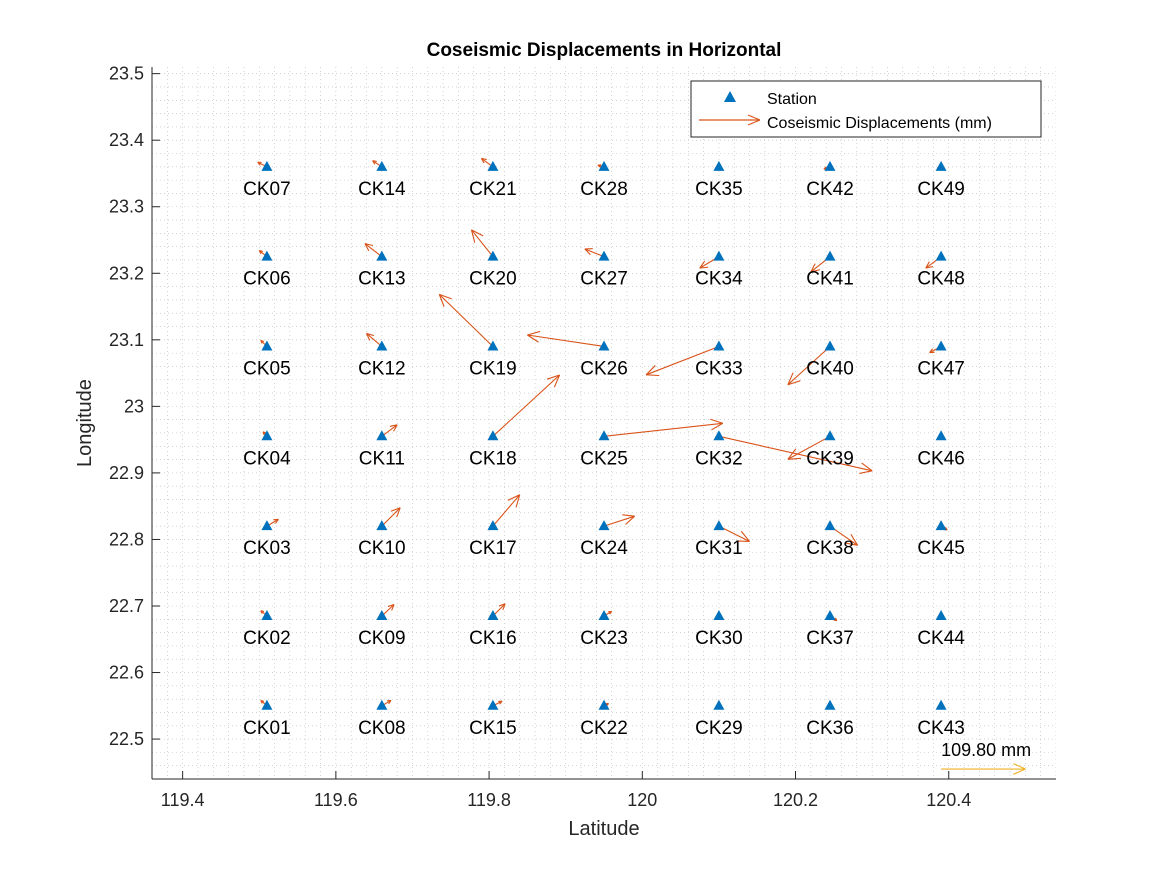 This screenshot has width=1167, height=875. I want to click on scale-arrow, so click(983, 769).